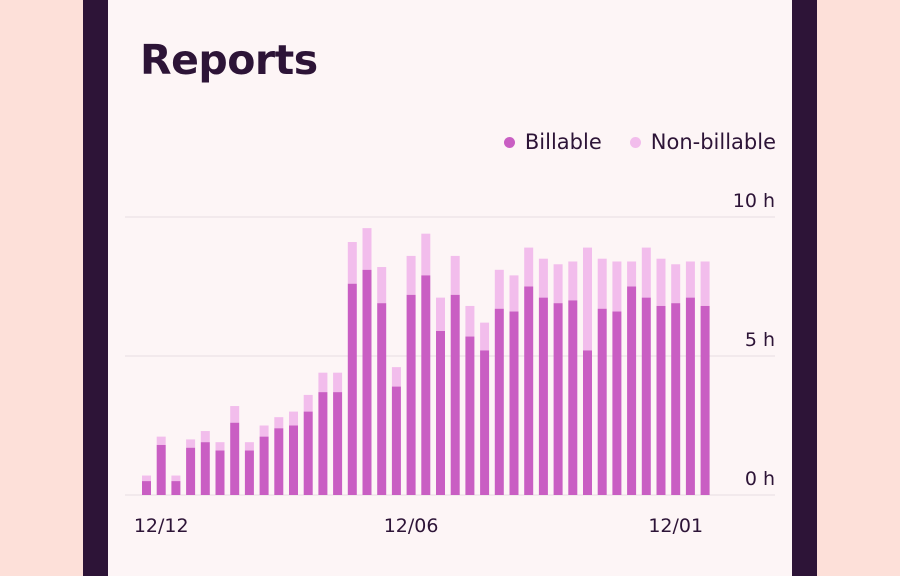 This screenshot has width=900, height=576. What do you see at coordinates (563, 142) in the screenshot?
I see `legend-label-billable: Billable` at bounding box center [563, 142].